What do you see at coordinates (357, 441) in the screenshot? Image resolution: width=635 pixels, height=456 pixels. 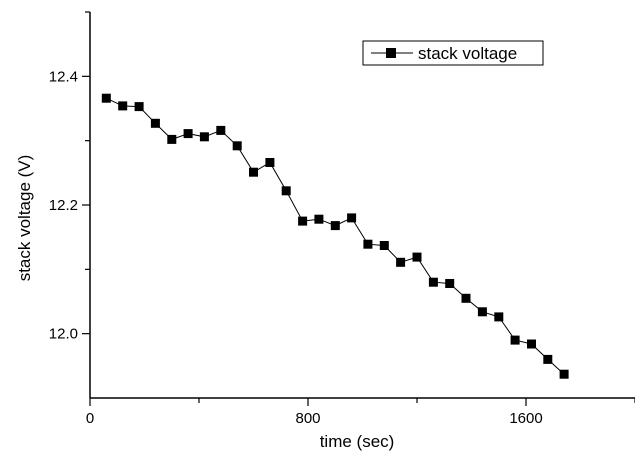 I see `x-axis-title: time (sec)` at bounding box center [357, 441].